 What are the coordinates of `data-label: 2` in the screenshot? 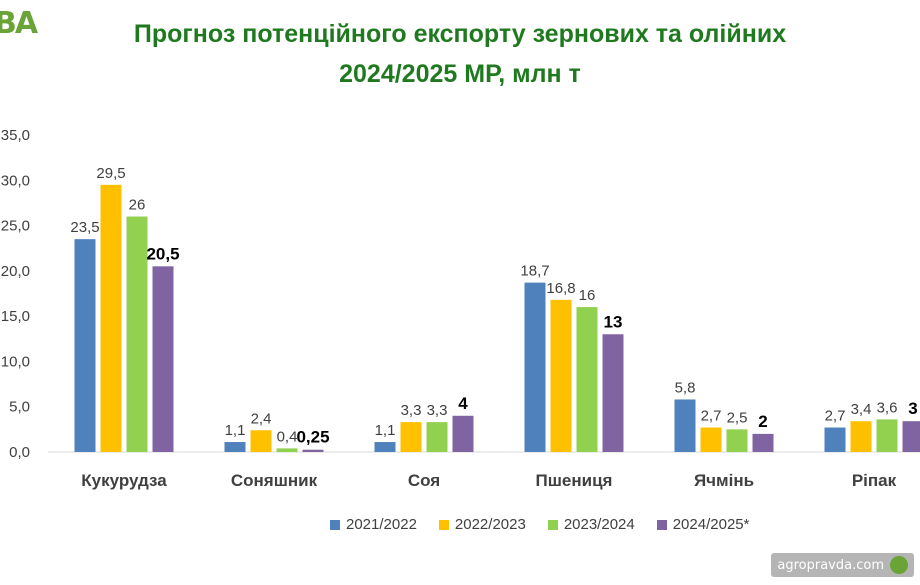 It's located at (762, 421).